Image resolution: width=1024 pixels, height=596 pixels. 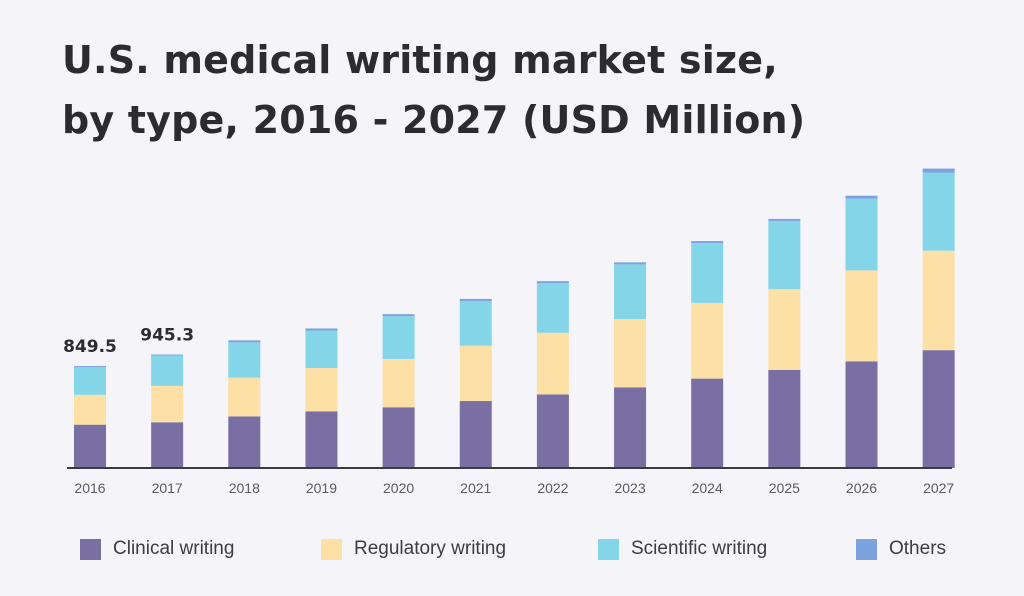 What do you see at coordinates (321, 488) in the screenshot?
I see `x-tick-label-2019: 2019` at bounding box center [321, 488].